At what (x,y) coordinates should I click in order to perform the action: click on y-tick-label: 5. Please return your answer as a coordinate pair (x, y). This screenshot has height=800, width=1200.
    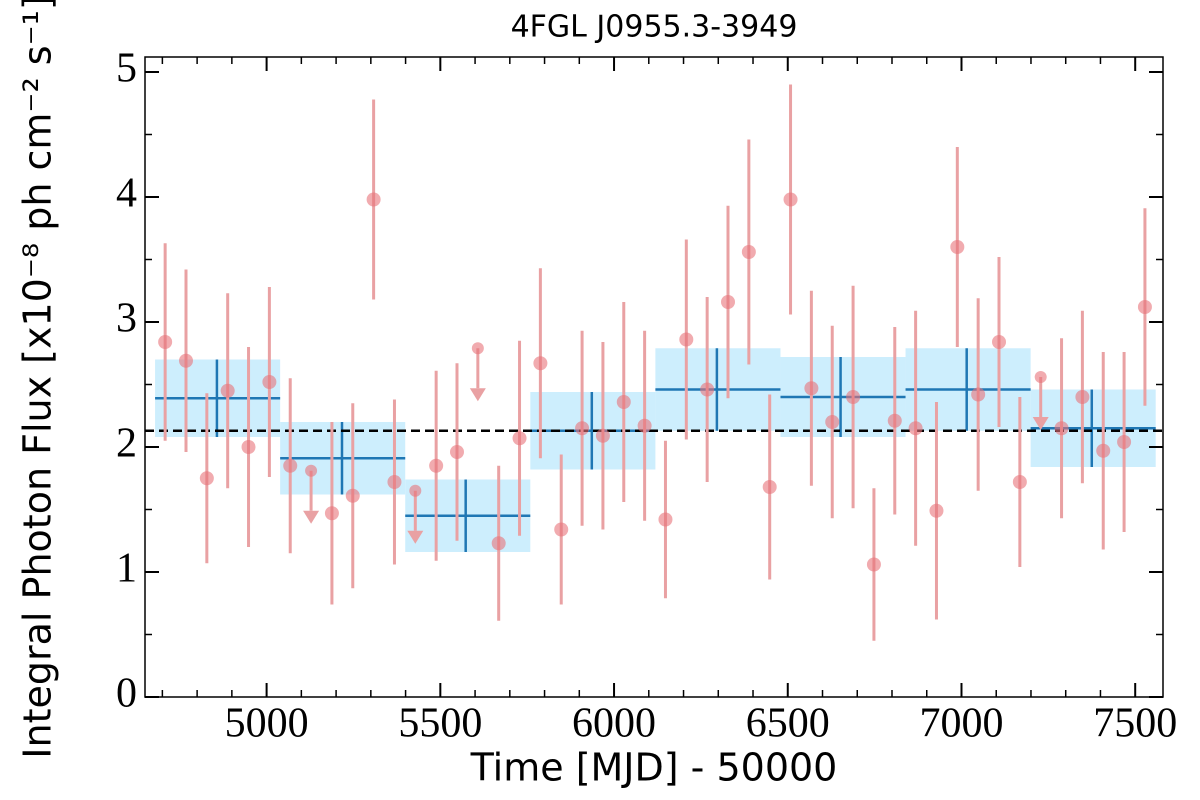
    Looking at the image, I should click on (126, 69).